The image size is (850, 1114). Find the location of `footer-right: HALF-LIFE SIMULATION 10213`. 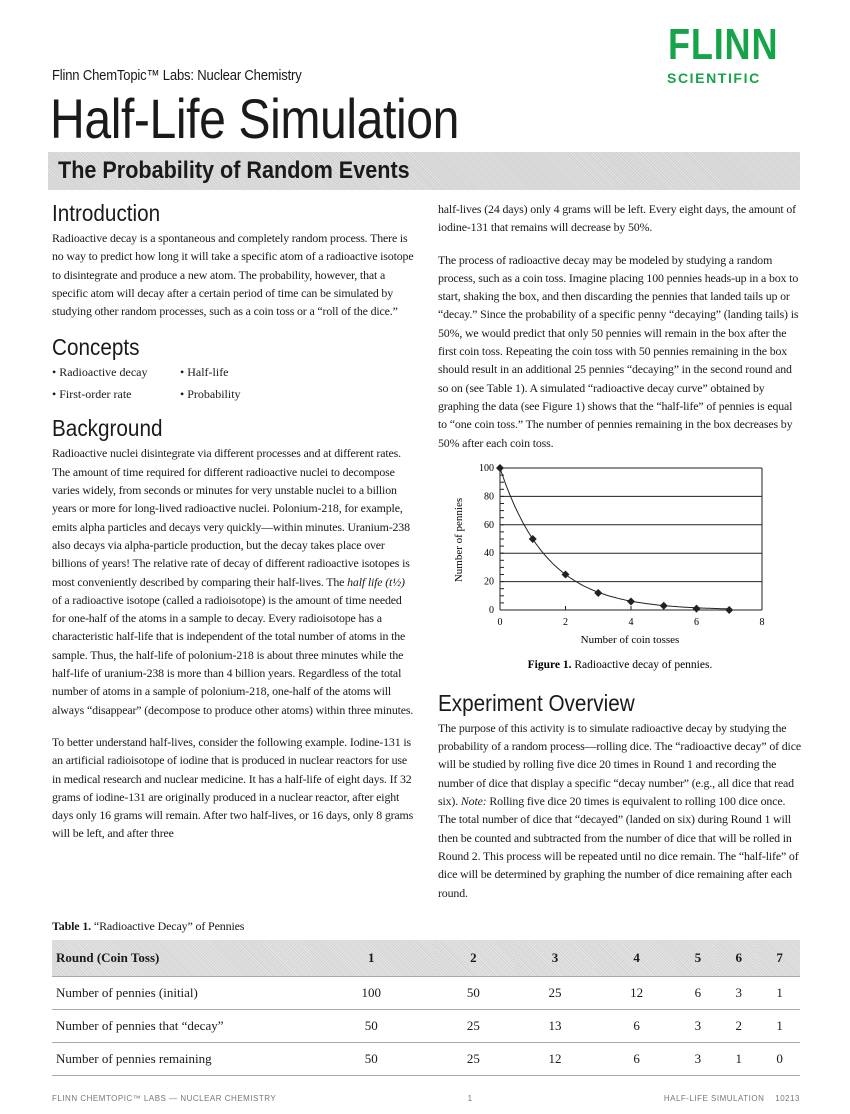

footer-right: HALF-LIFE SIMULATION 10213 is located at coordinates (731, 1098).